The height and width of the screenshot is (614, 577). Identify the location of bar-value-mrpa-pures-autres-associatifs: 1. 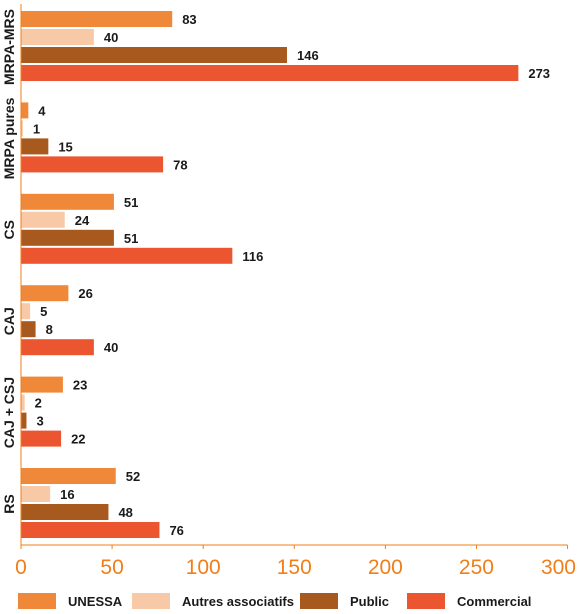
(36, 128).